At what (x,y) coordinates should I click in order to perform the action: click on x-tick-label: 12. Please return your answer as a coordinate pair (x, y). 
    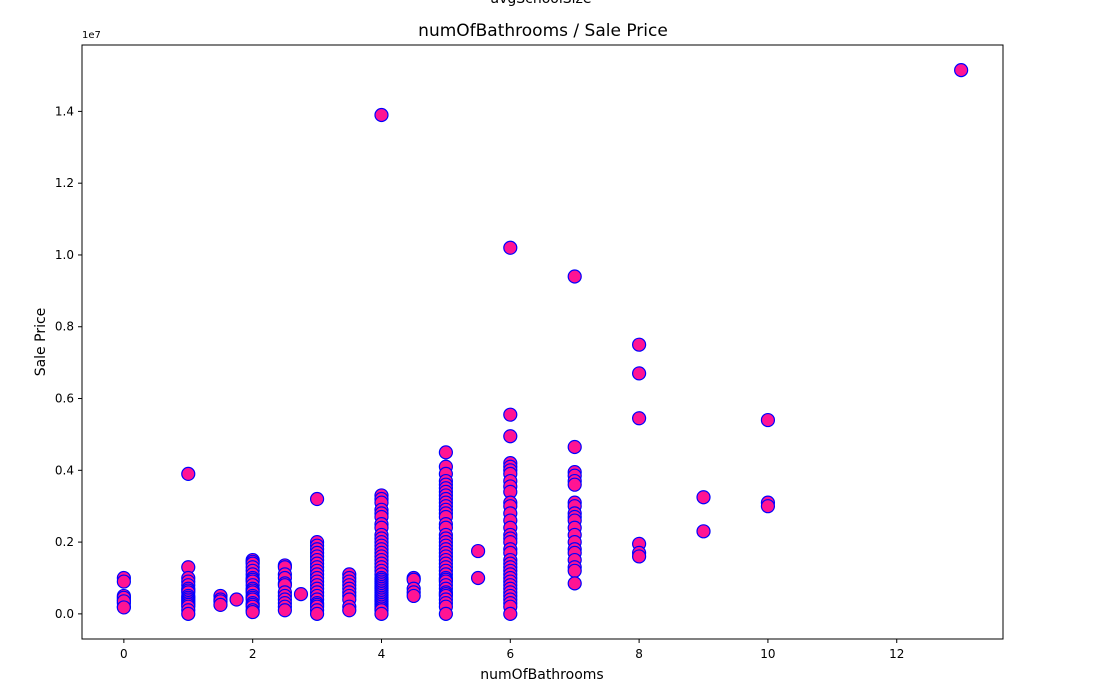
    Looking at the image, I should click on (896, 654).